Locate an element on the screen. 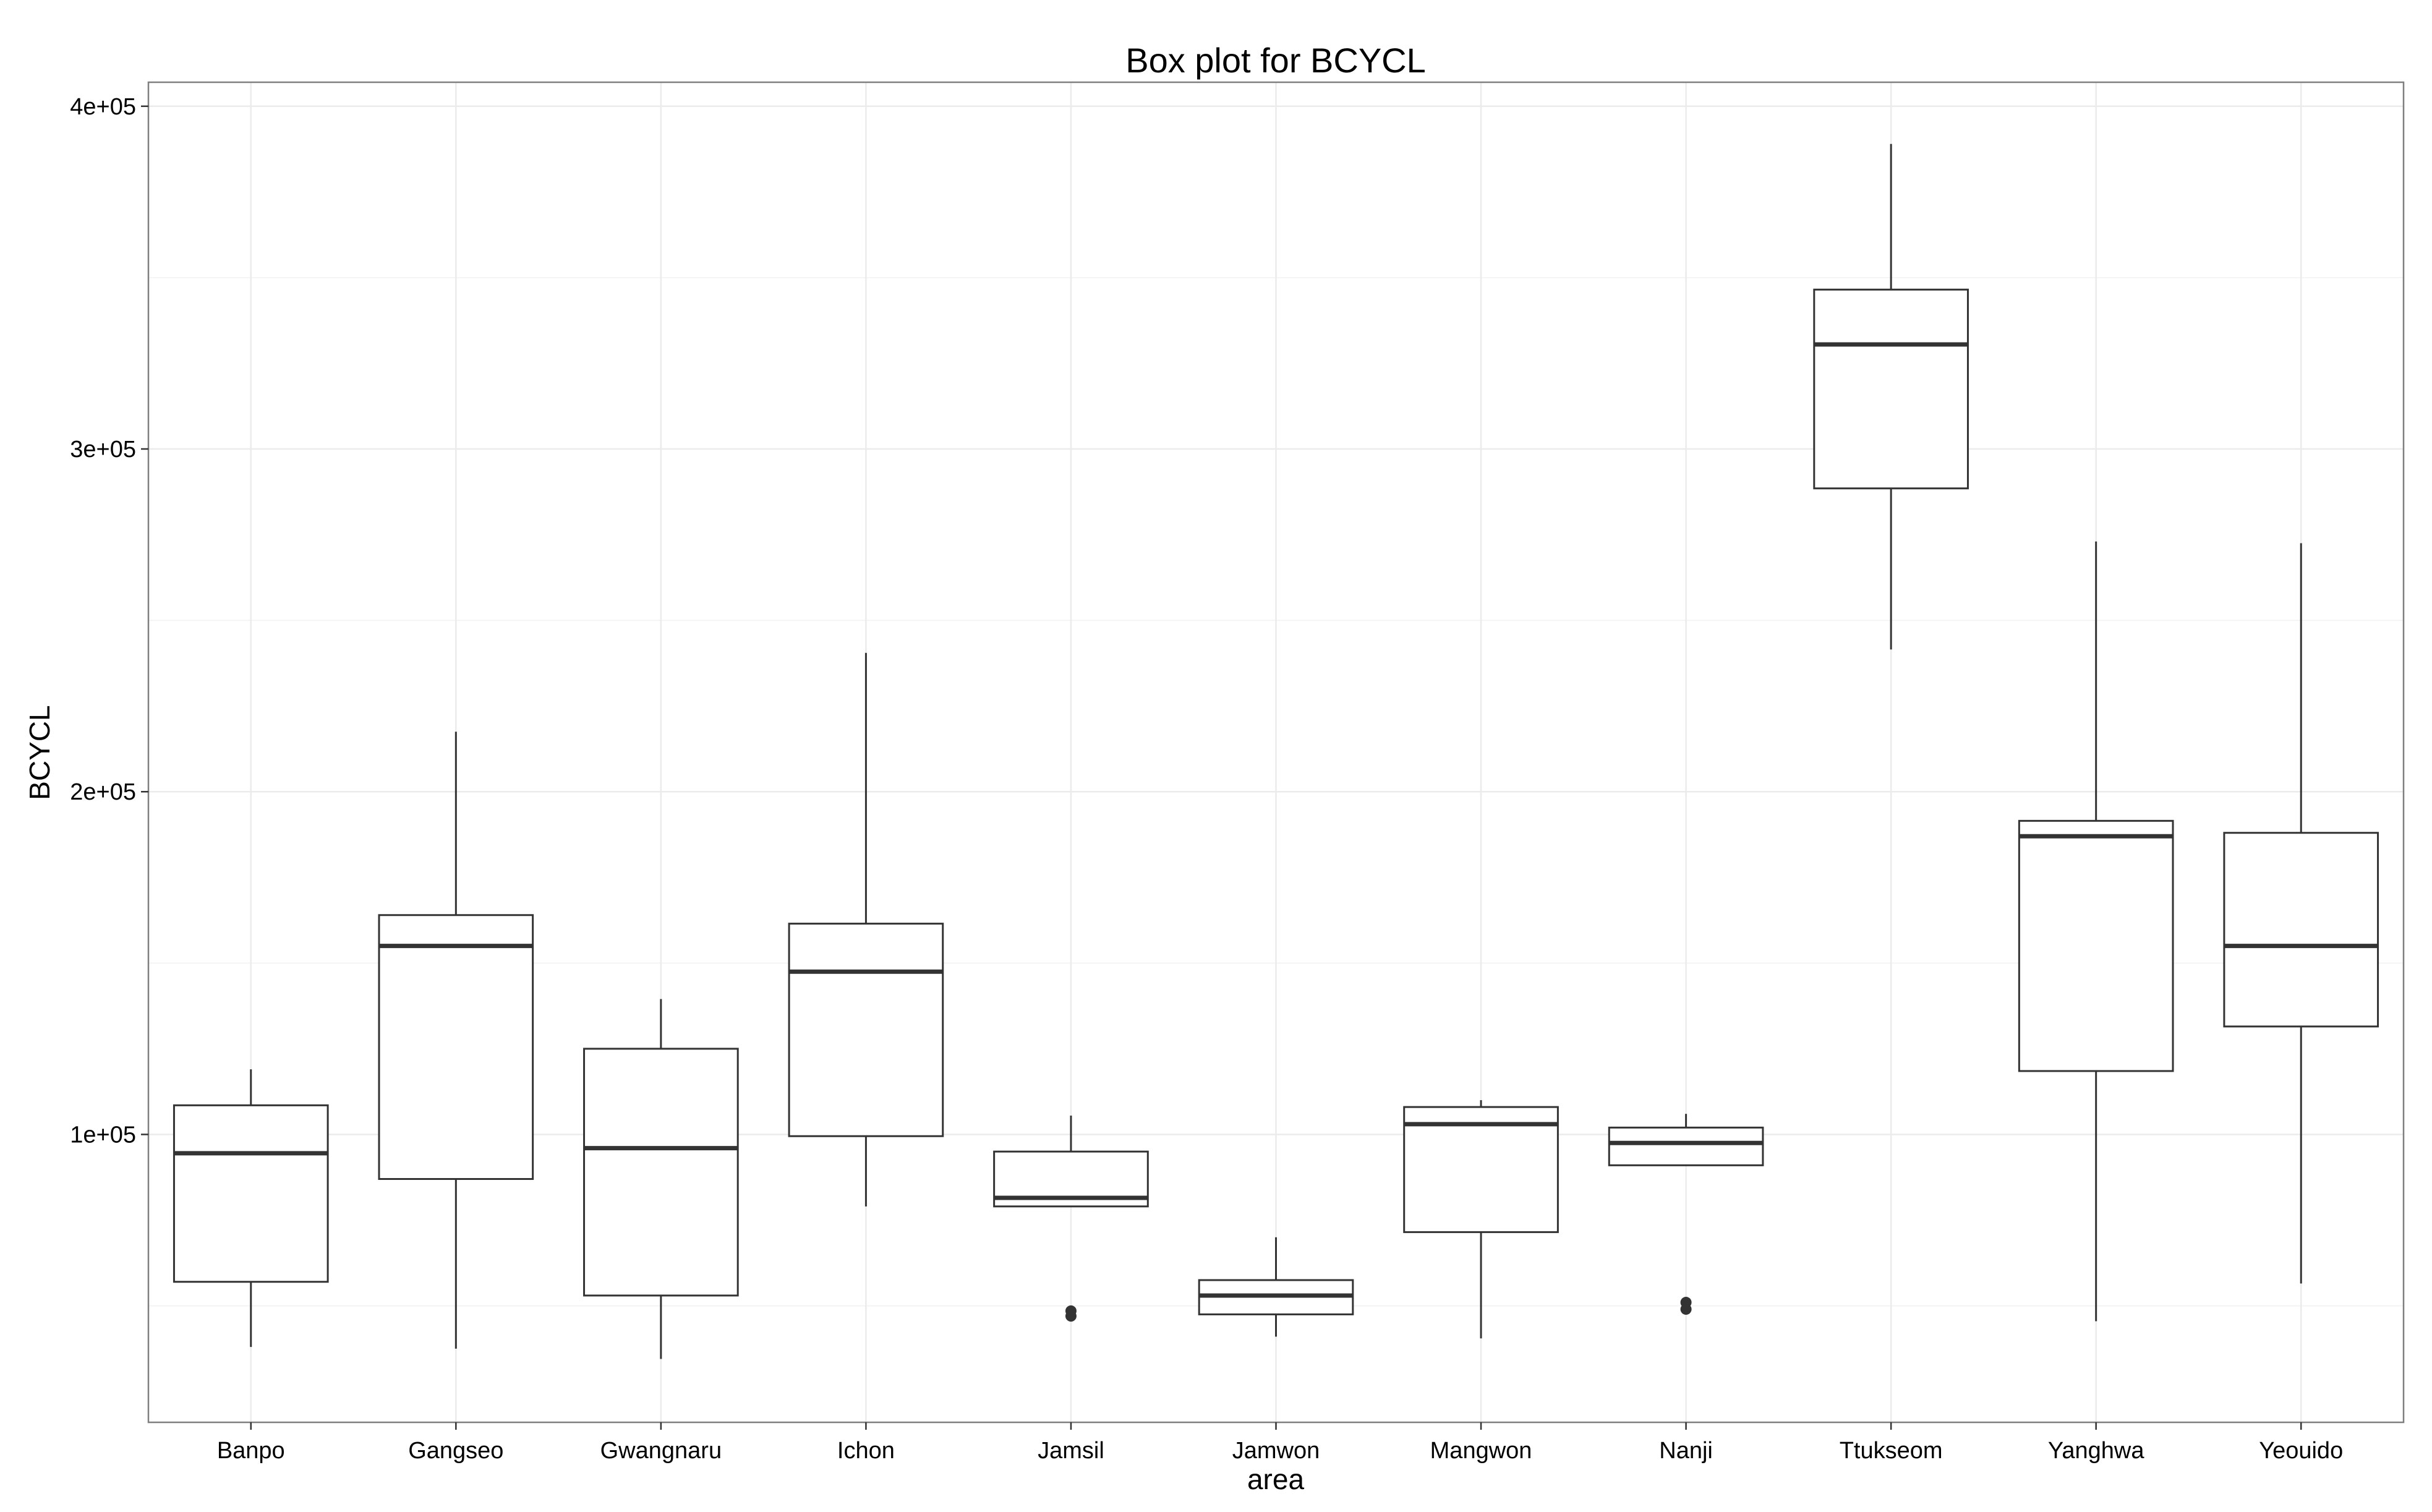  x-tick-label: Ttukseom is located at coordinates (1891, 1451).